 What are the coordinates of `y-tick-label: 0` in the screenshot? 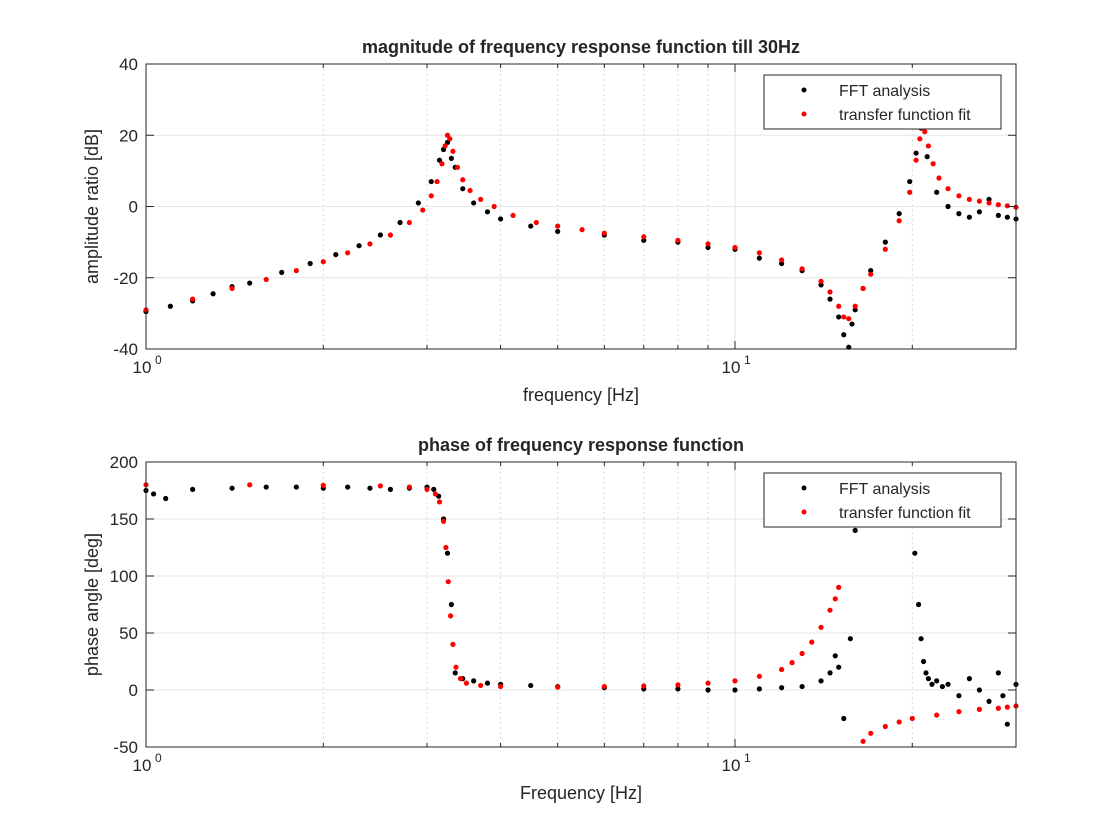 It's located at (133, 207).